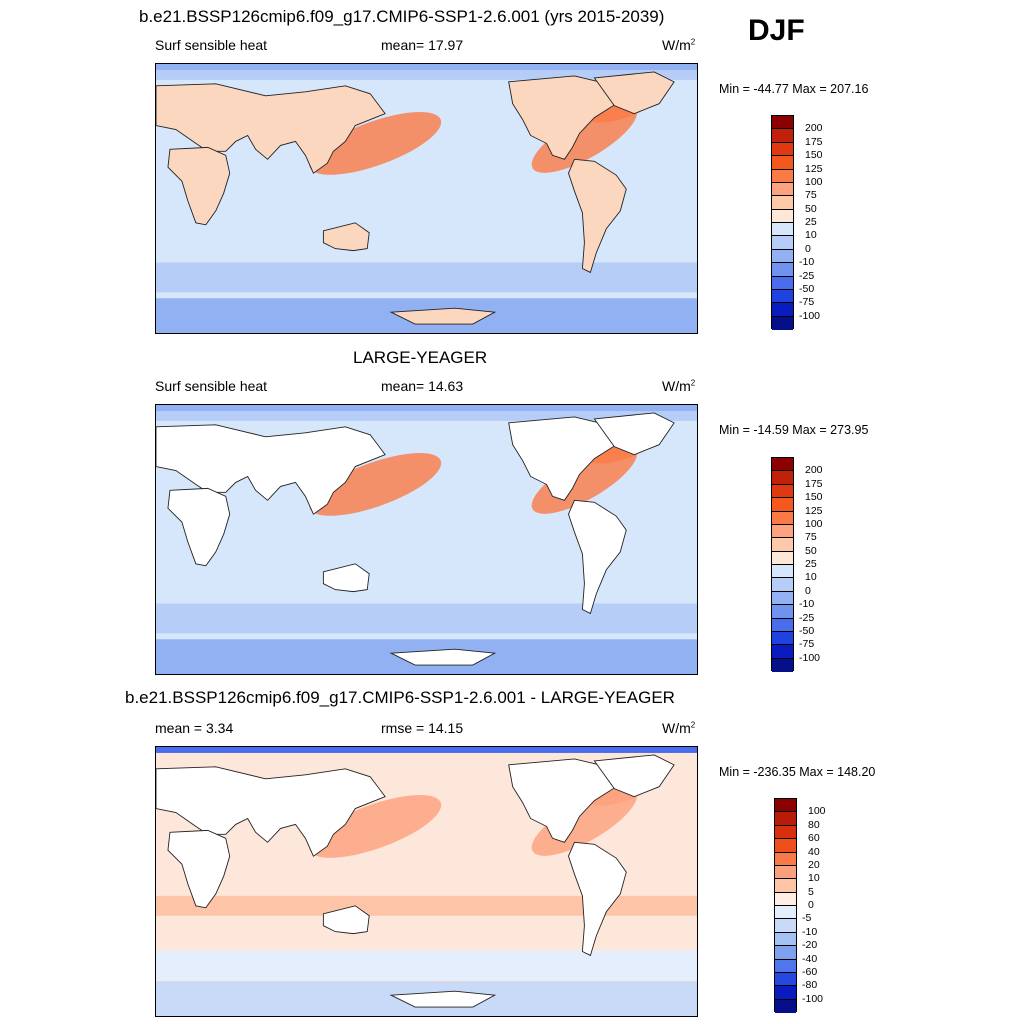 The height and width of the screenshot is (1024, 1024). Describe the element at coordinates (211, 386) in the screenshot. I see `panel-2-variable-label: Surf sensible heat` at that location.